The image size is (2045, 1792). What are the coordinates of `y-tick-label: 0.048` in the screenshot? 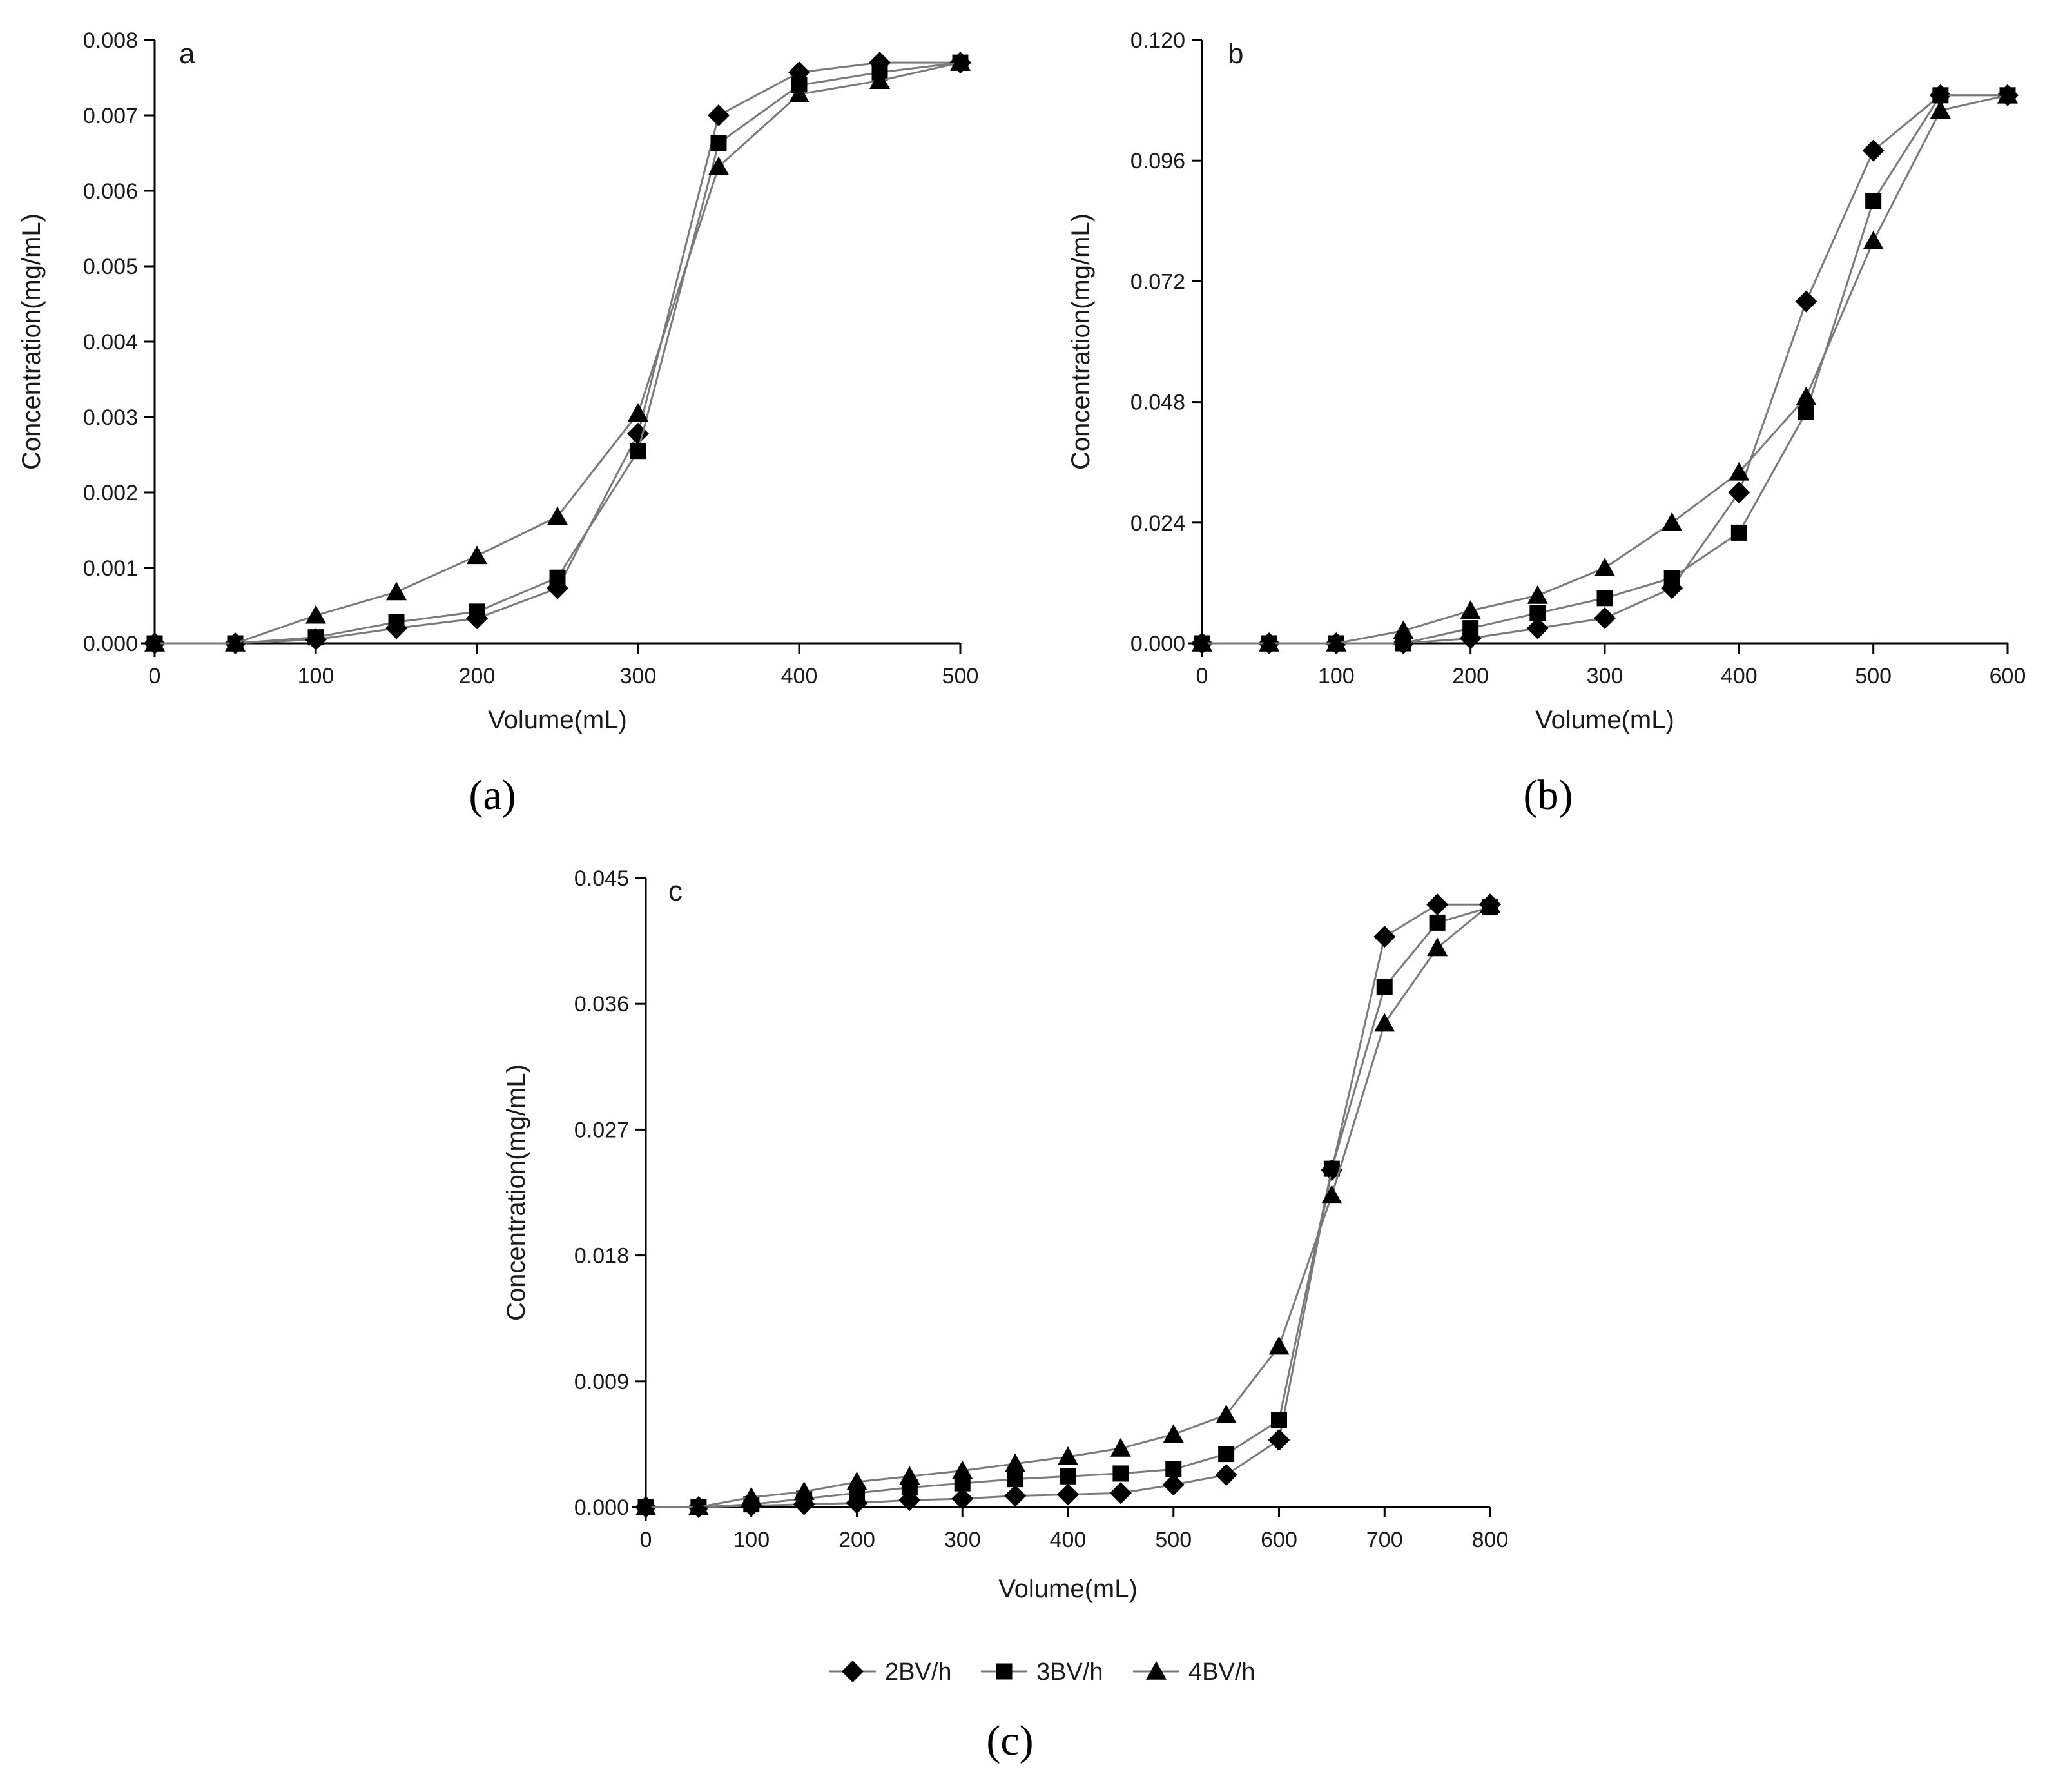 It's located at (1157, 403).